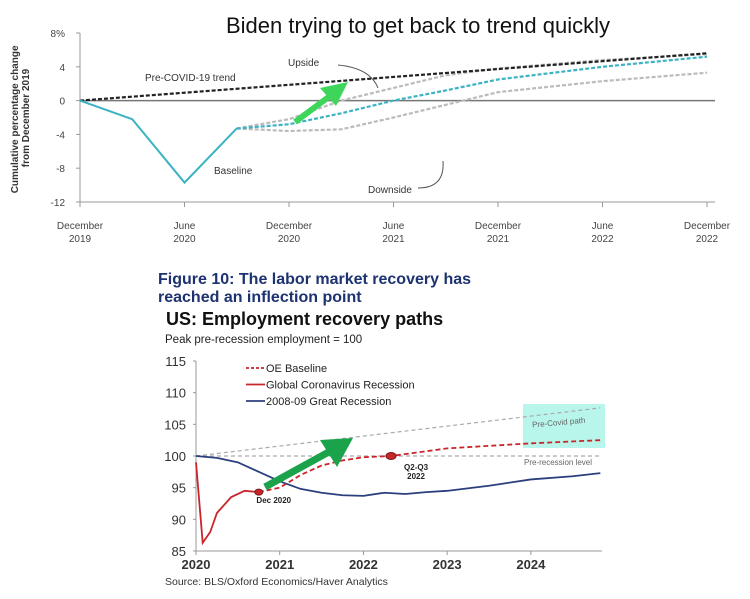 This screenshot has height=599, width=750. Describe the element at coordinates (472, 102) in the screenshot. I see `top-series-downside` at that location.